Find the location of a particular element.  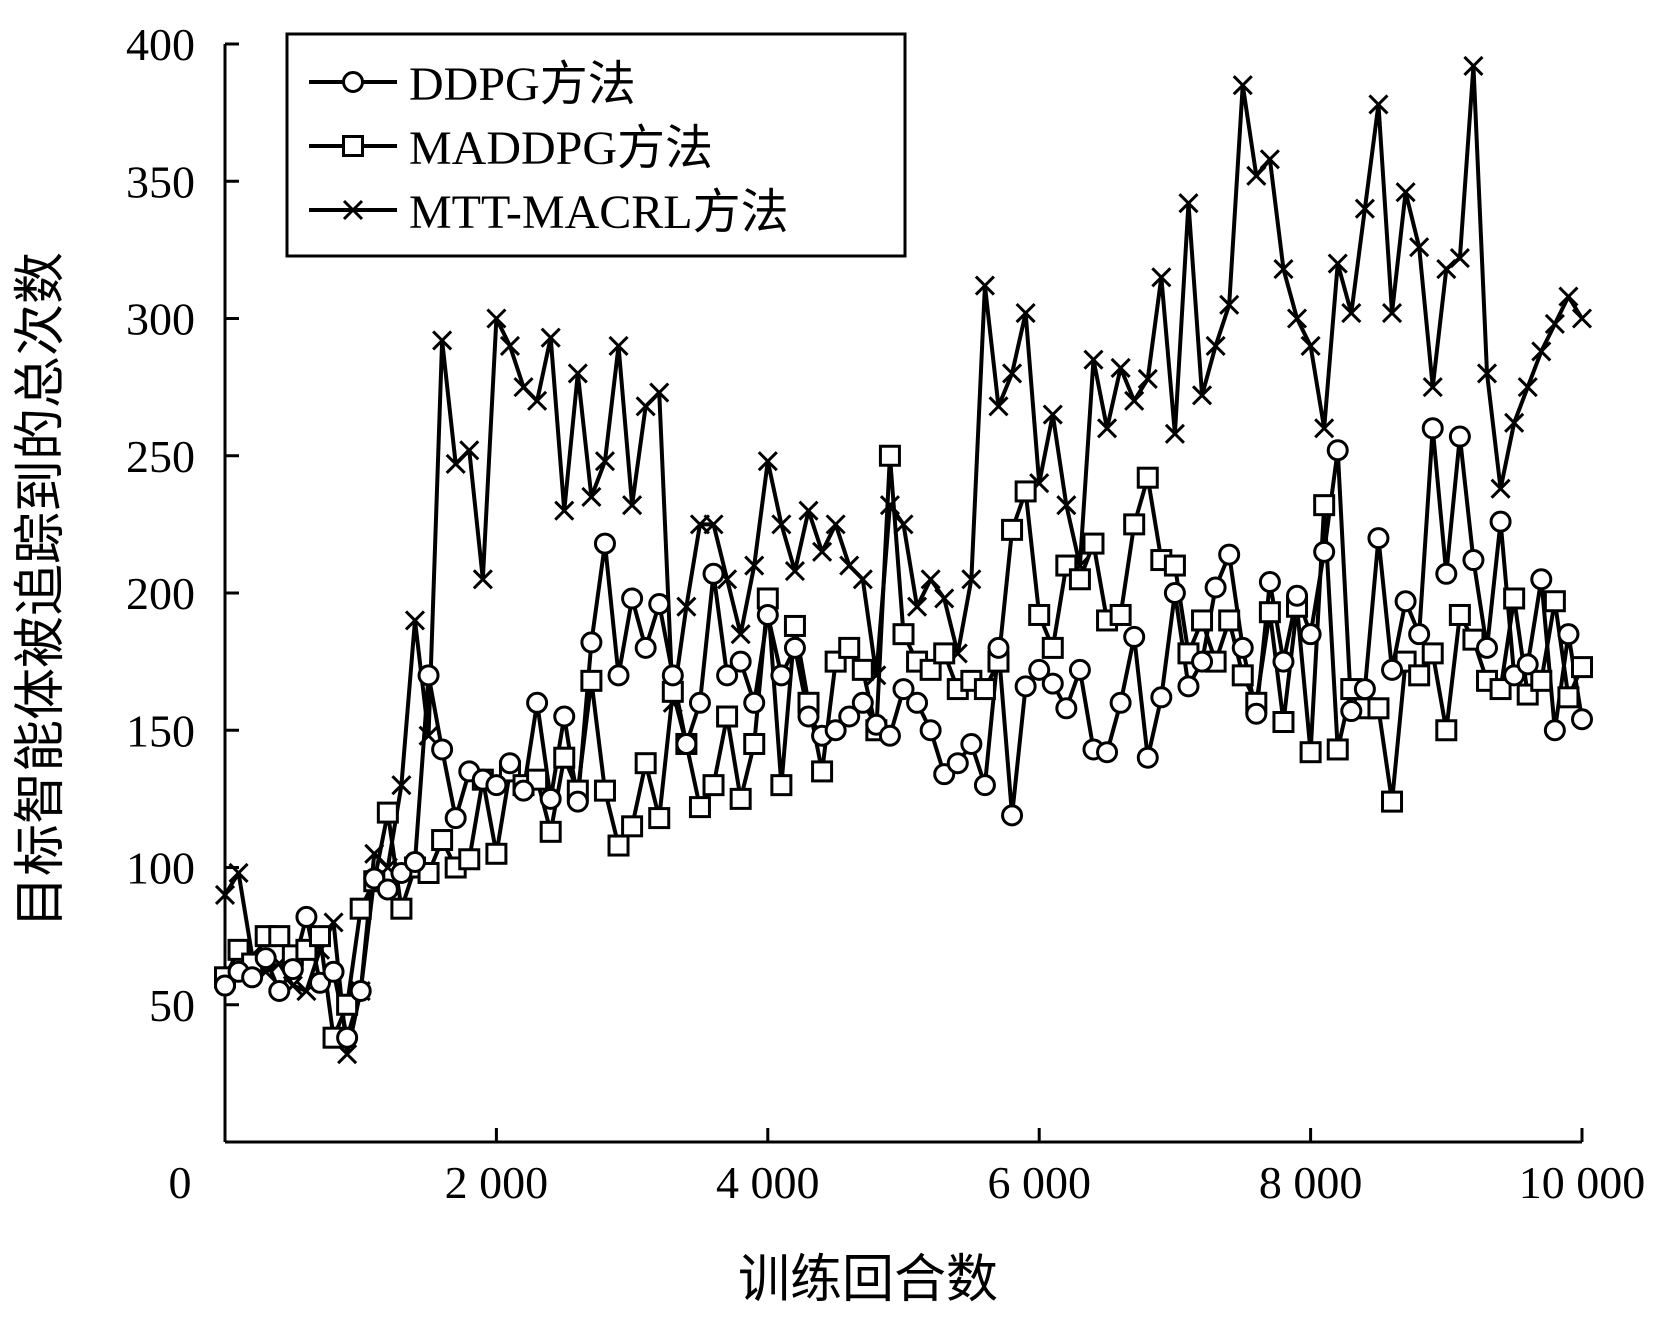

y-axis-title: 目标智能体被追踪到的总次数 is located at coordinates (41, 590).